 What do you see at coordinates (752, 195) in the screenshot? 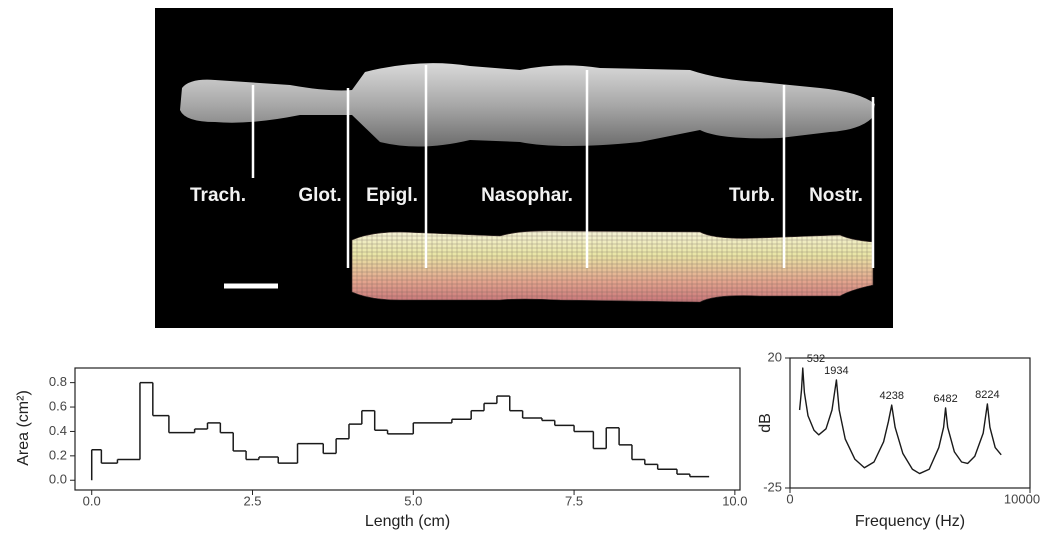
I see `region-label: Turb.` at bounding box center [752, 195].